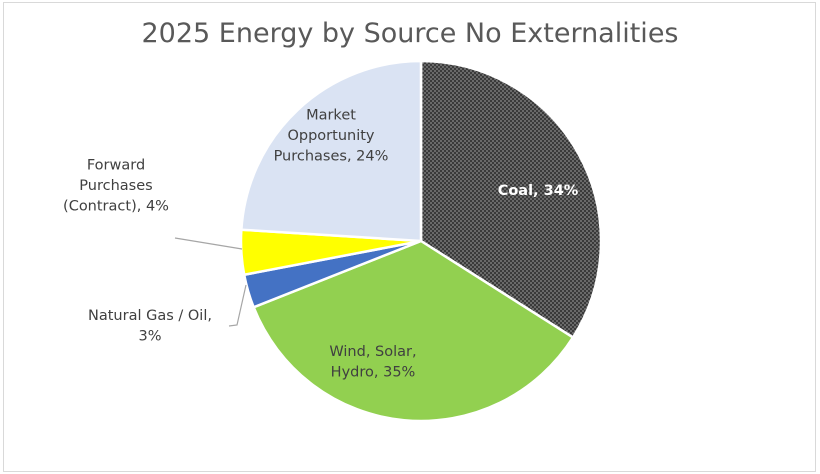  Describe the element at coordinates (410, 33) in the screenshot. I see `chart-title: 2025 Energy by Source No Externalities` at that location.